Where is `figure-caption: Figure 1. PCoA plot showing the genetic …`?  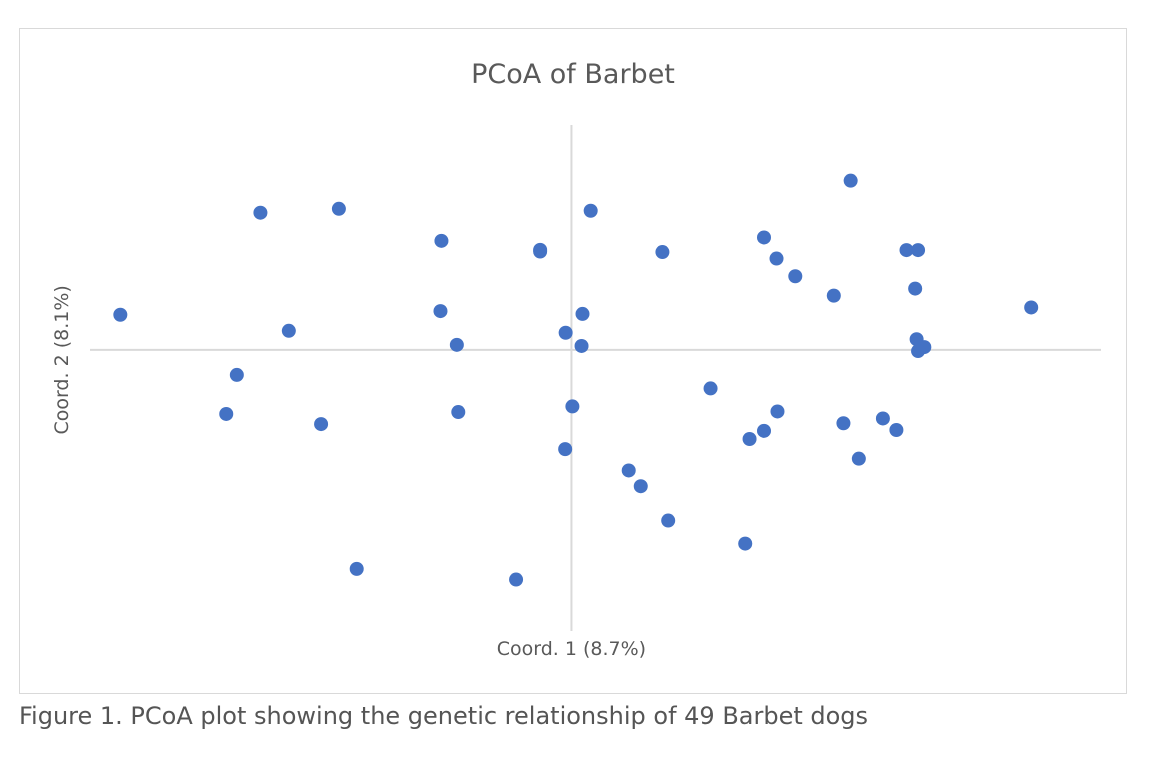
figure-caption: Figure 1. PCoA plot showing the genetic … is located at coordinates (444, 716).